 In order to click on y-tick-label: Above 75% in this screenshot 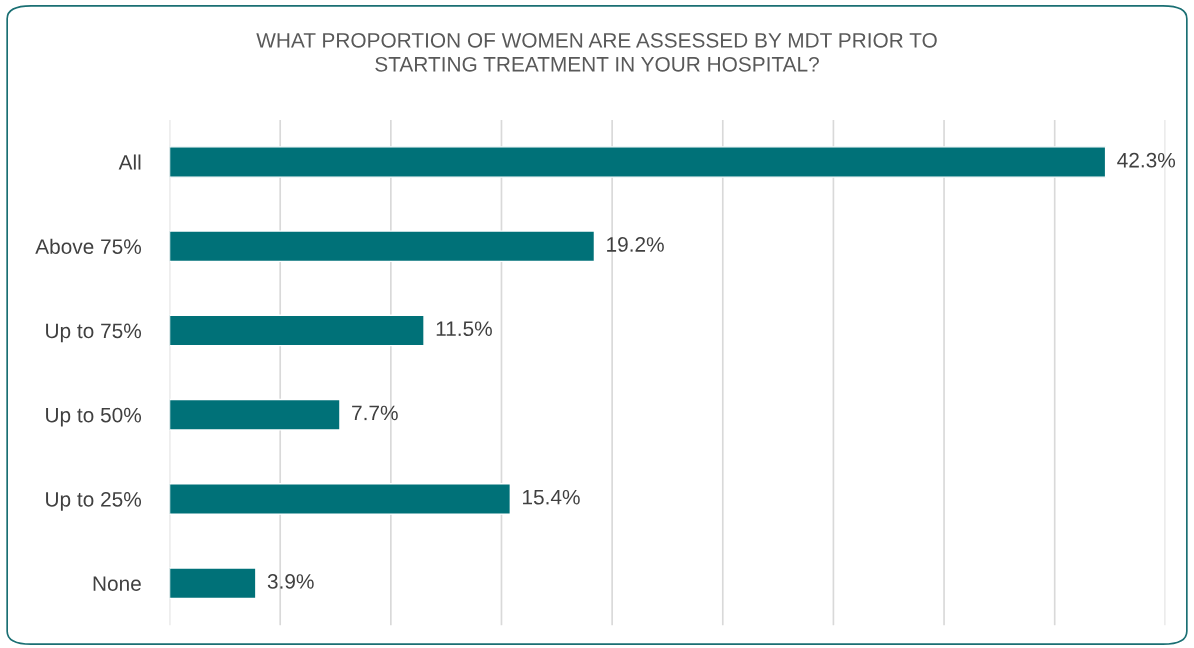, I will do `click(88, 246)`.